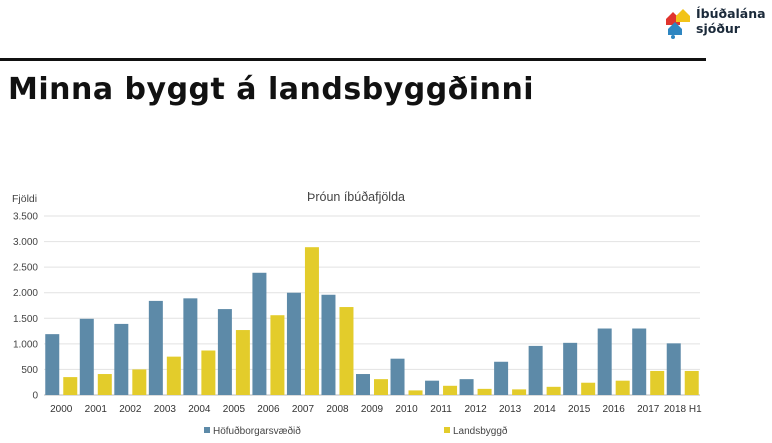 Image resolution: width=772 pixels, height=443 pixels. I want to click on y-tick-label: 2.500, so click(25, 268).